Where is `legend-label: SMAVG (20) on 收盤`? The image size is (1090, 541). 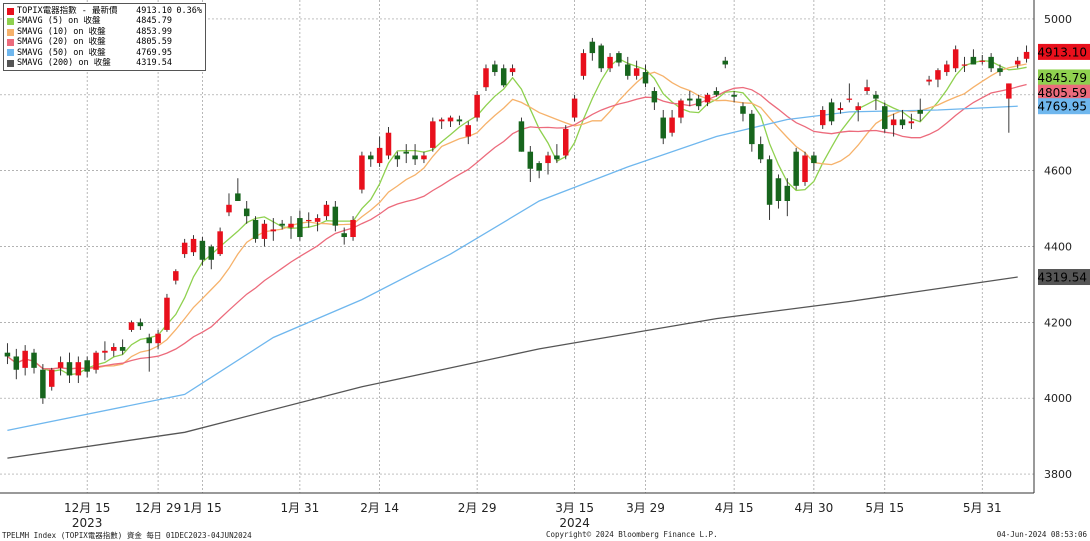
legend-label: SMAVG (20) on 收盤 is located at coordinates (61, 42).